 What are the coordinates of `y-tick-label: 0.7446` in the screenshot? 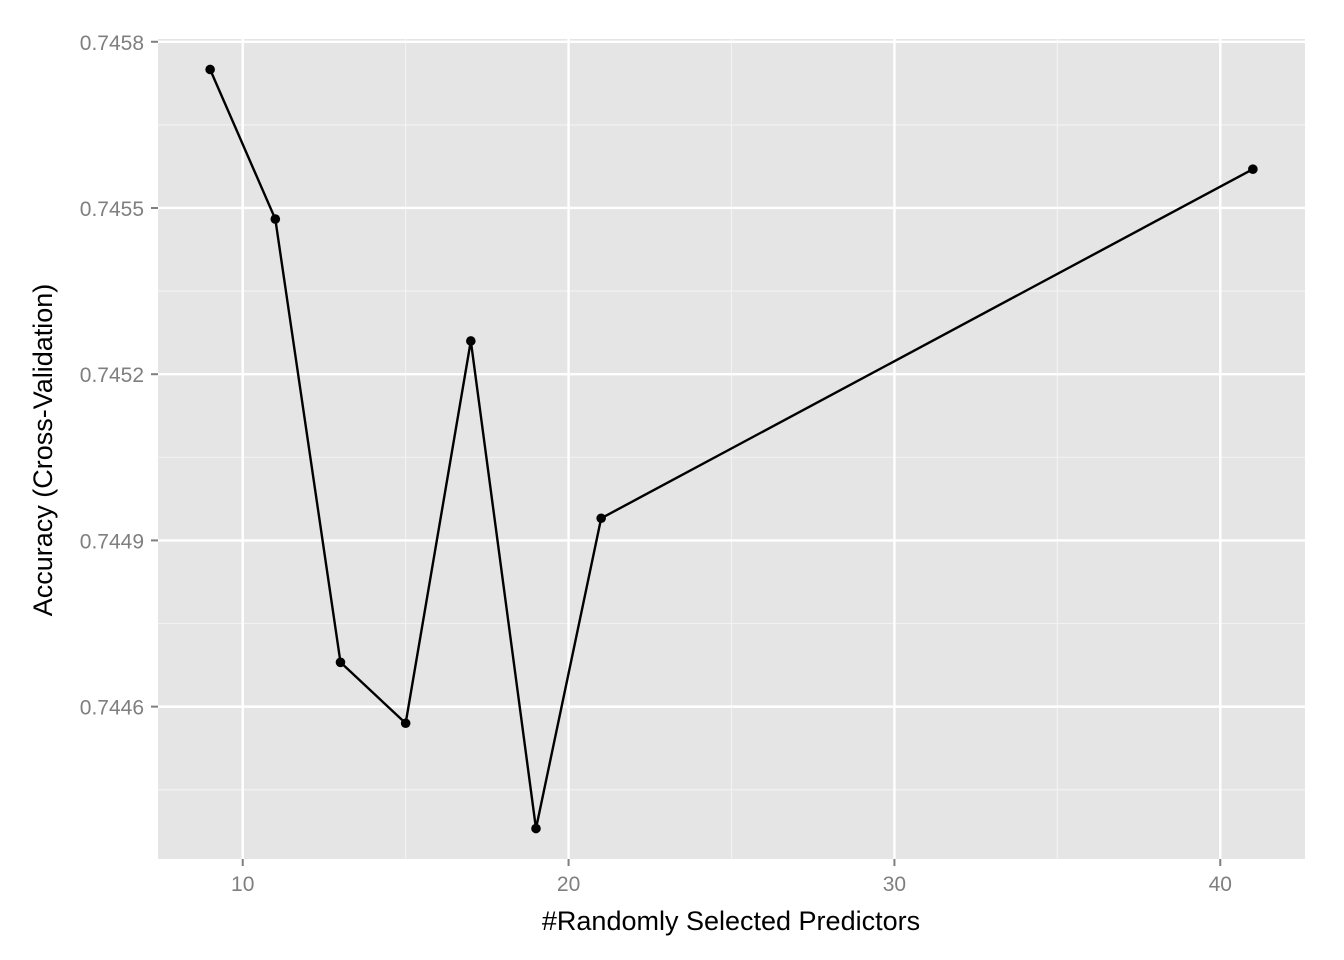 It's located at (112, 708).